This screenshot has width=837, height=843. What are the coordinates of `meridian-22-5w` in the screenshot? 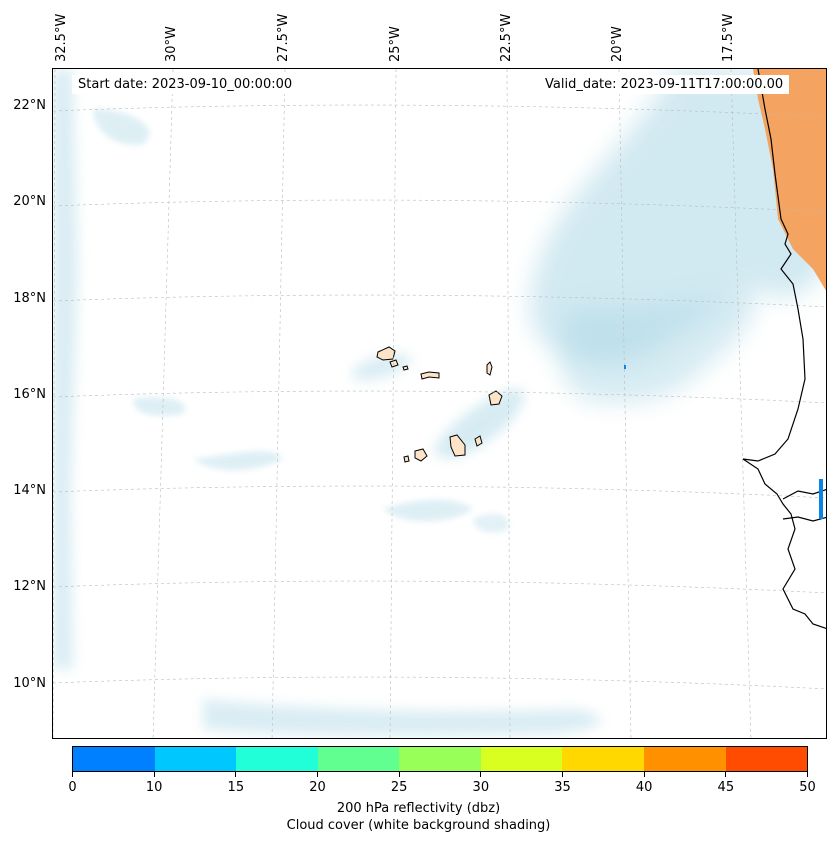 It's located at (508, 403).